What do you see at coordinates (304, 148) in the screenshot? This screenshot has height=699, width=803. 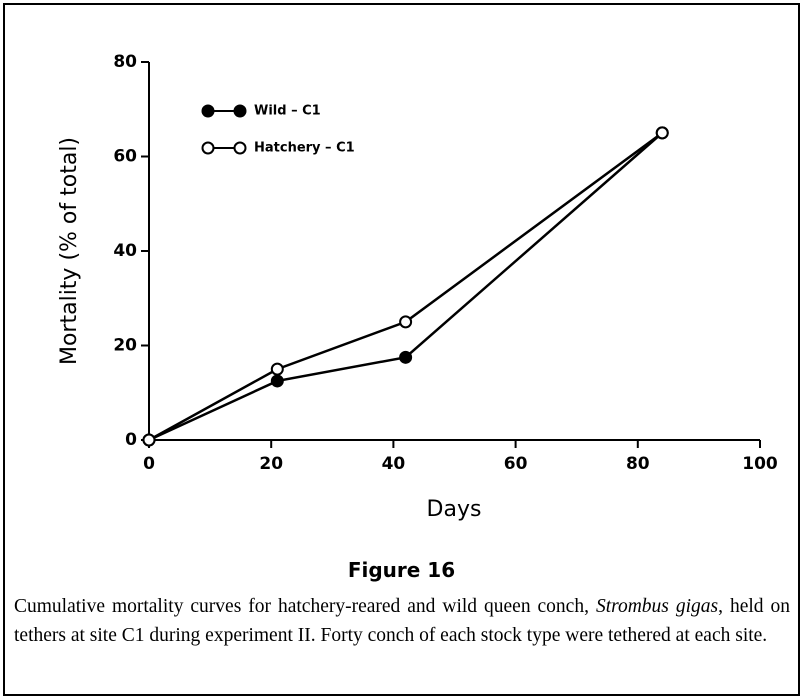 I see `legend-label: Hatchery – C1` at bounding box center [304, 148].